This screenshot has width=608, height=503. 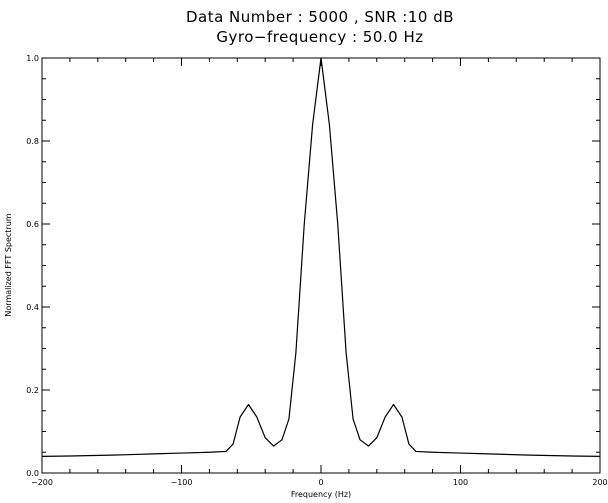 What do you see at coordinates (321, 494) in the screenshot?
I see `x-axis-label: Frequency (Hz)` at bounding box center [321, 494].